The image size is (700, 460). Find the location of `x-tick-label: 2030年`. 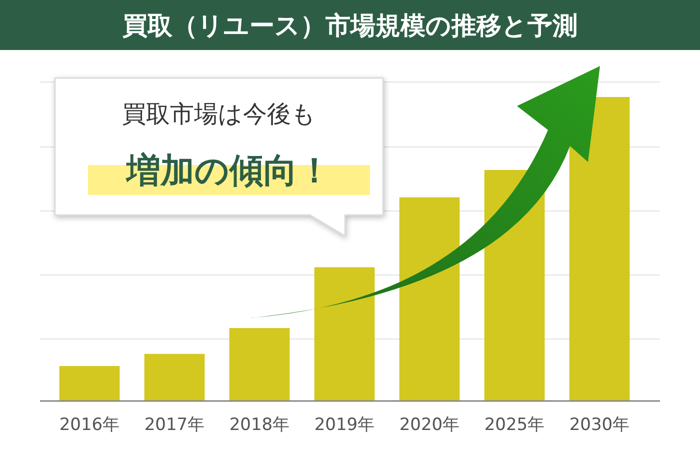

x-tick-label: 2030年 is located at coordinates (599, 425).